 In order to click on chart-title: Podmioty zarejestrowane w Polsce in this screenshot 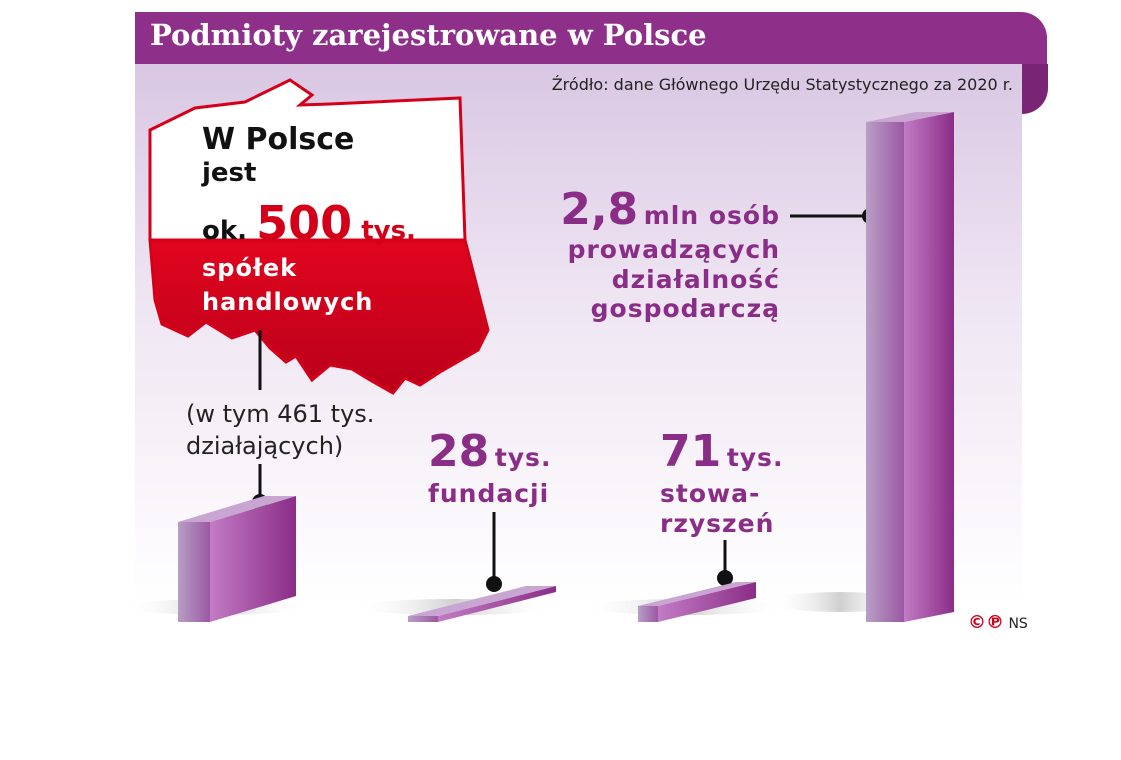, I will do `click(428, 35)`.